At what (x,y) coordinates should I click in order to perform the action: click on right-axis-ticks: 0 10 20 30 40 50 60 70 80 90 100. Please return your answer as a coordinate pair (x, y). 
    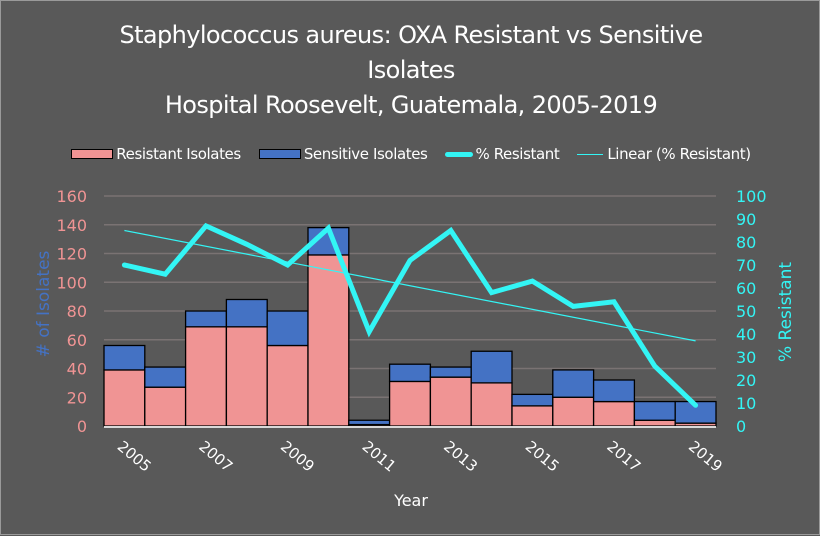
    Looking at the image, I should click on (751, 311).